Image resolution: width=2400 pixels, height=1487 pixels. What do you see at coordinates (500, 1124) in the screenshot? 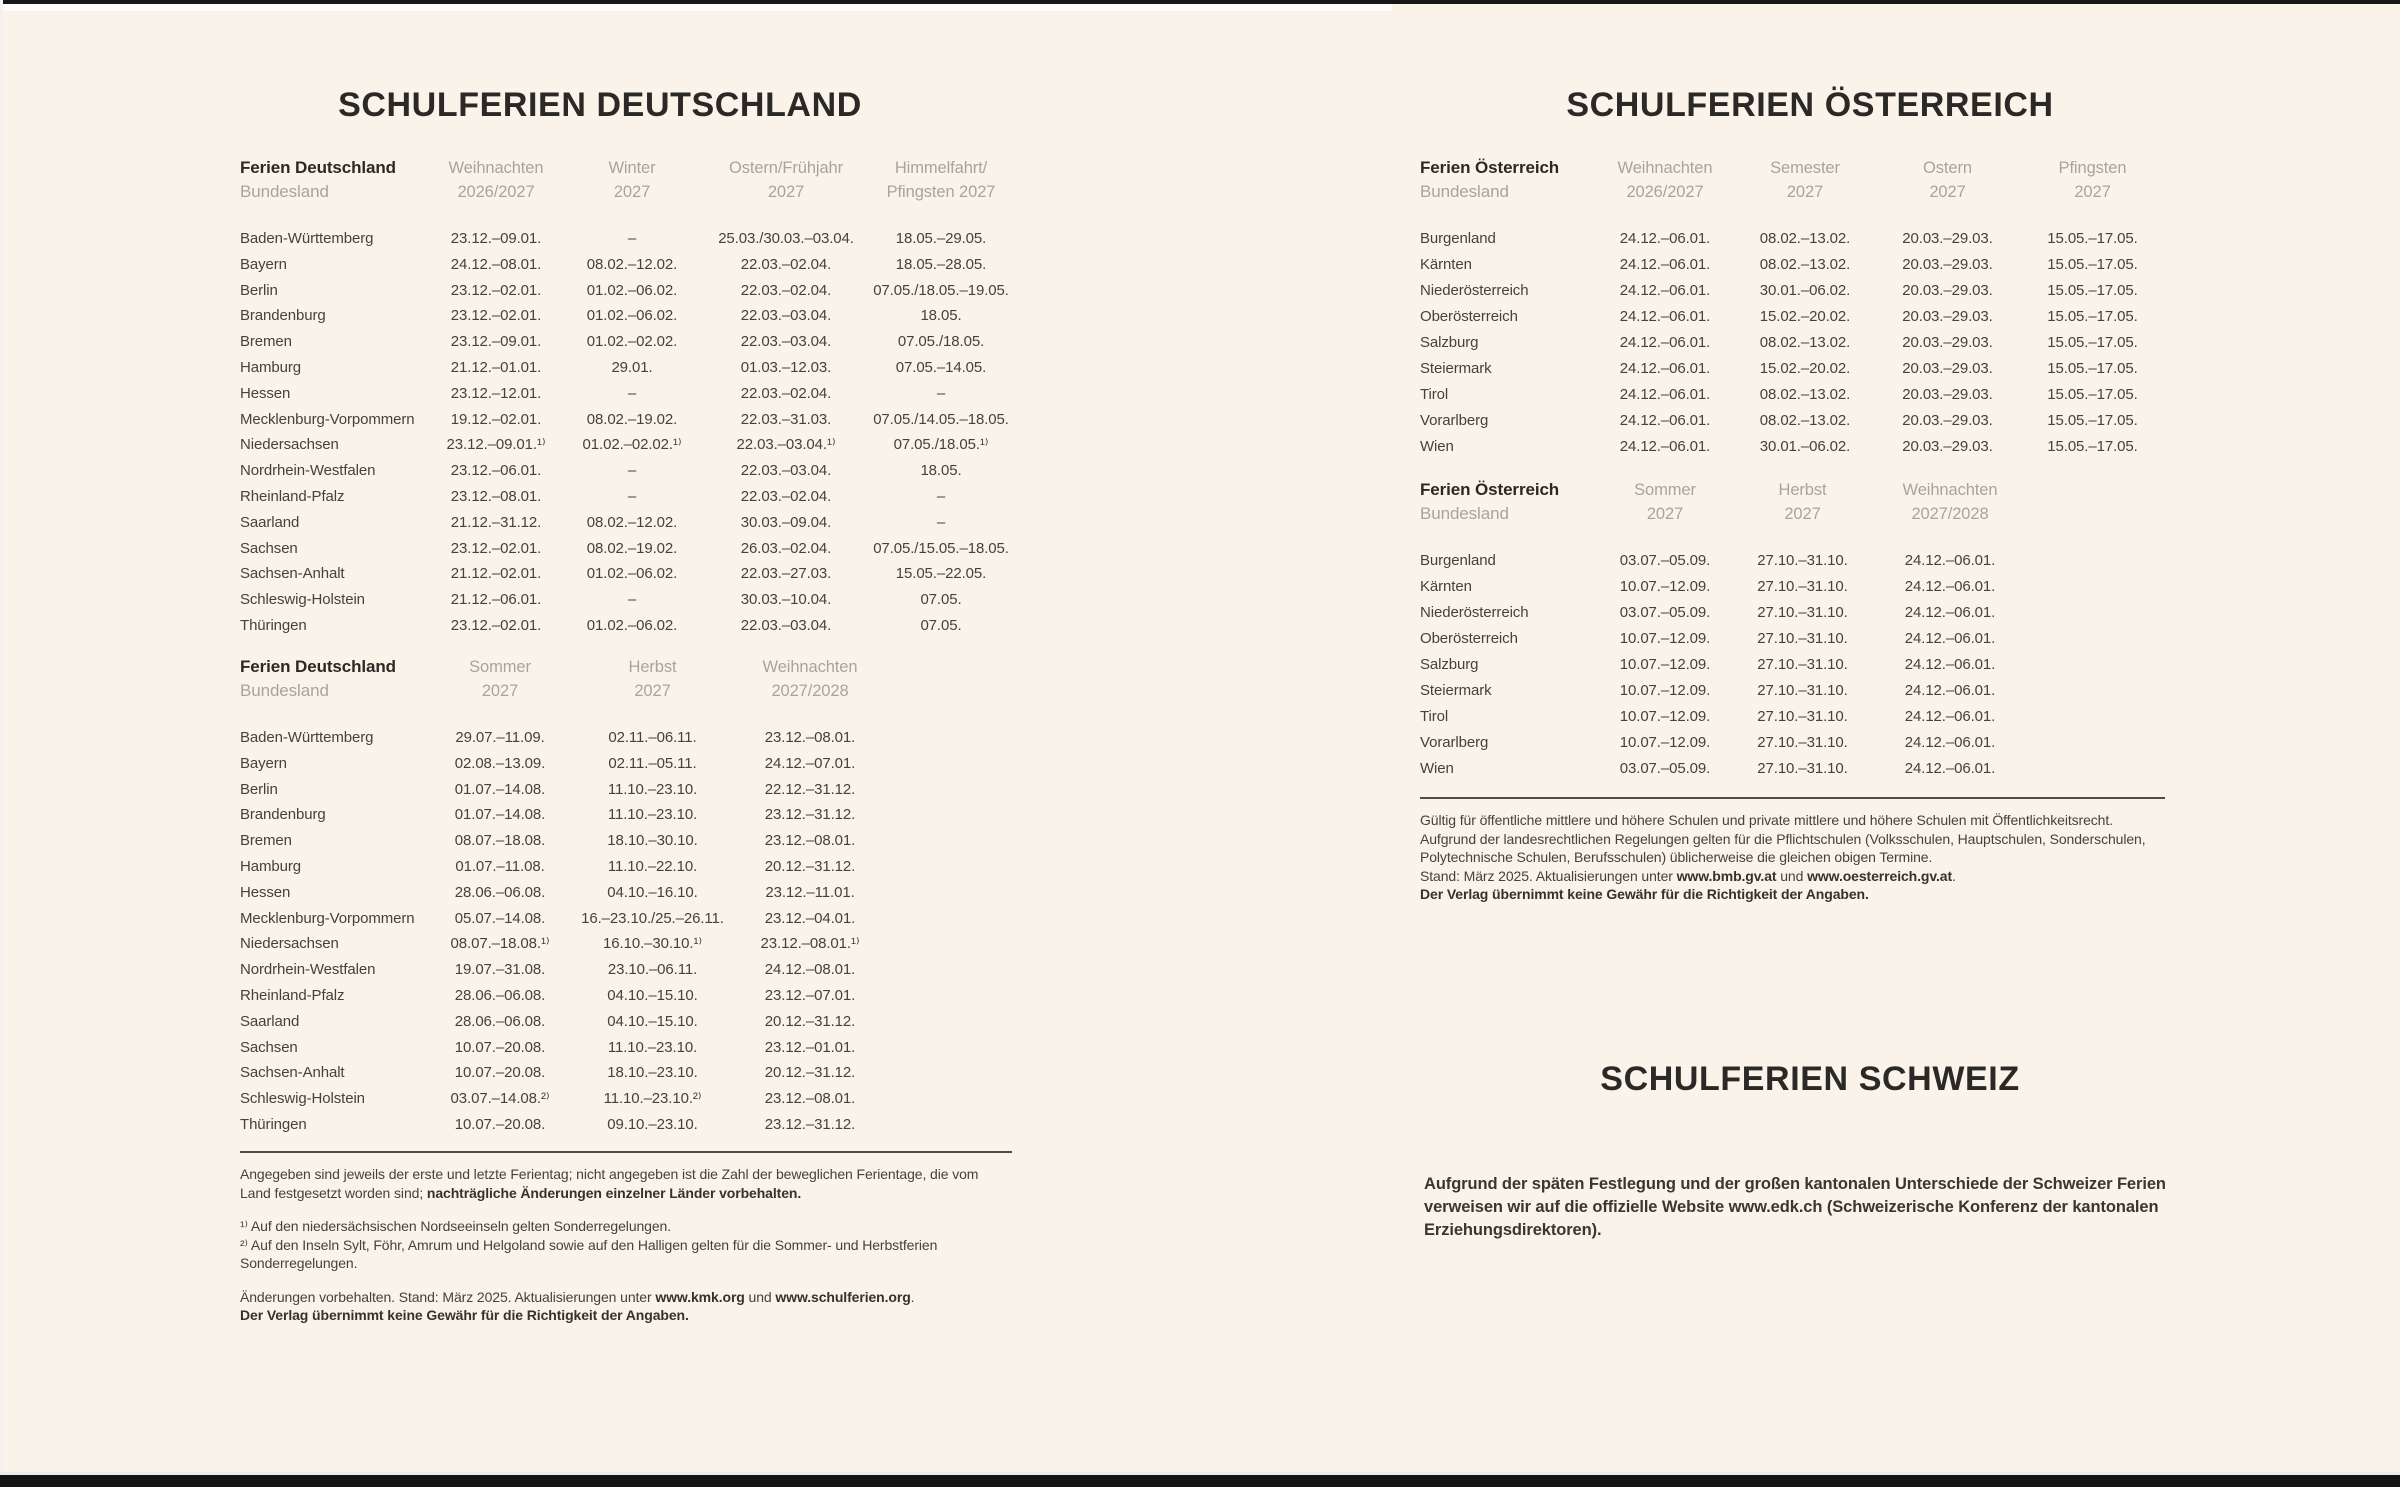
I see `date-range-cell: 10.07.–20.08.` at bounding box center [500, 1124].